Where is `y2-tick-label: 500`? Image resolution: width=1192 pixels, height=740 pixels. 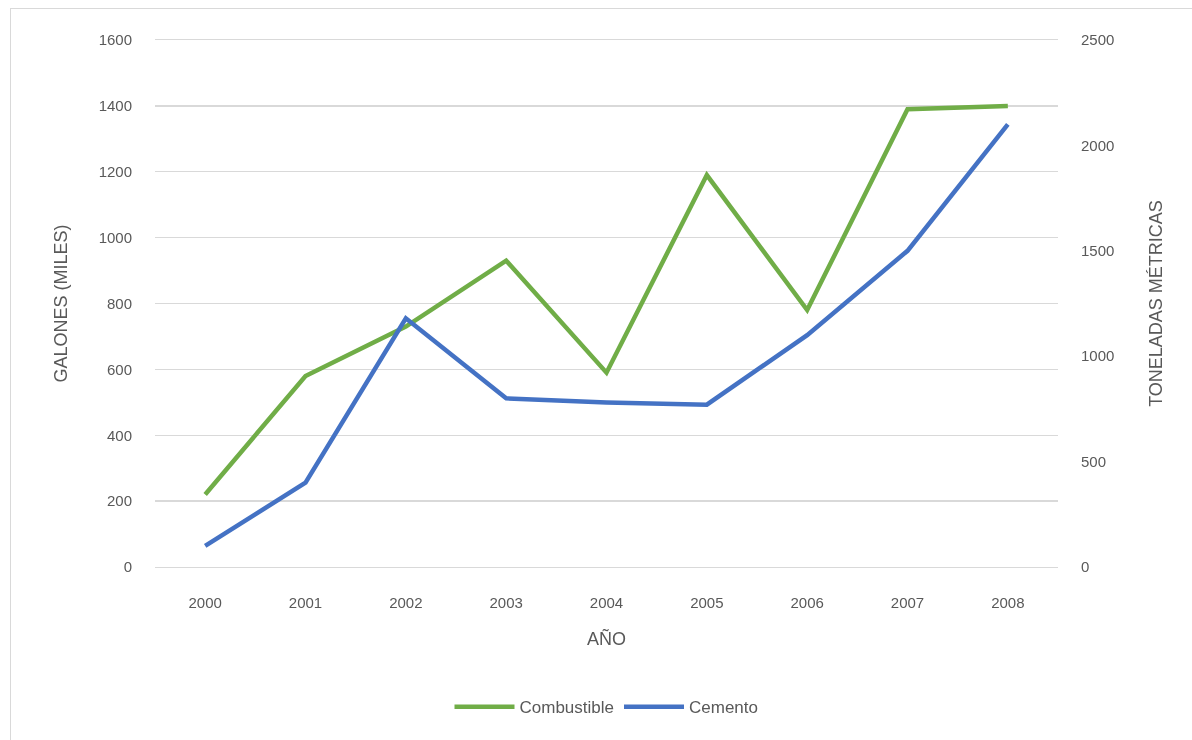 y2-tick-label: 500 is located at coordinates (1094, 461).